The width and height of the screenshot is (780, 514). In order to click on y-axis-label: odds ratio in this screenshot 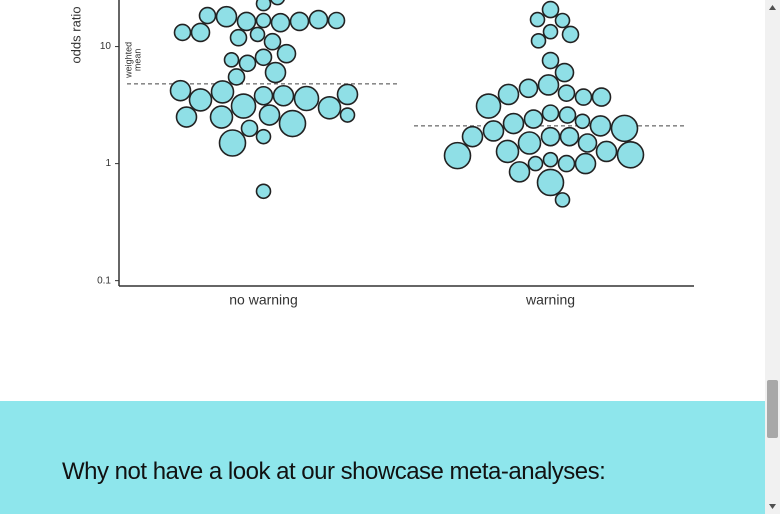, I will do `click(75, 34)`.